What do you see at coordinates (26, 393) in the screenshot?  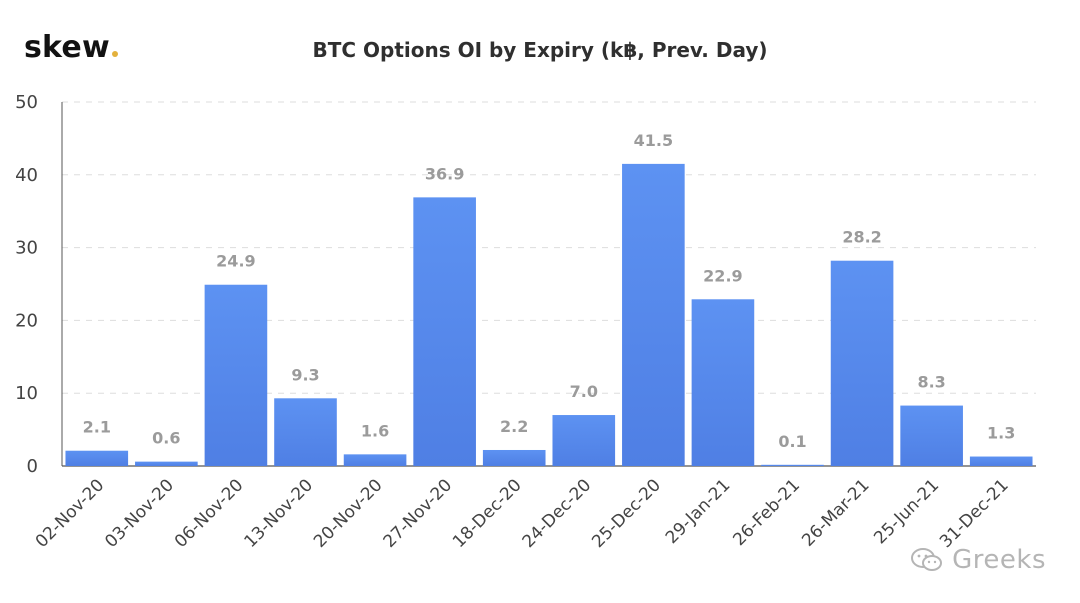 I see `y-tick-label: 10` at bounding box center [26, 393].